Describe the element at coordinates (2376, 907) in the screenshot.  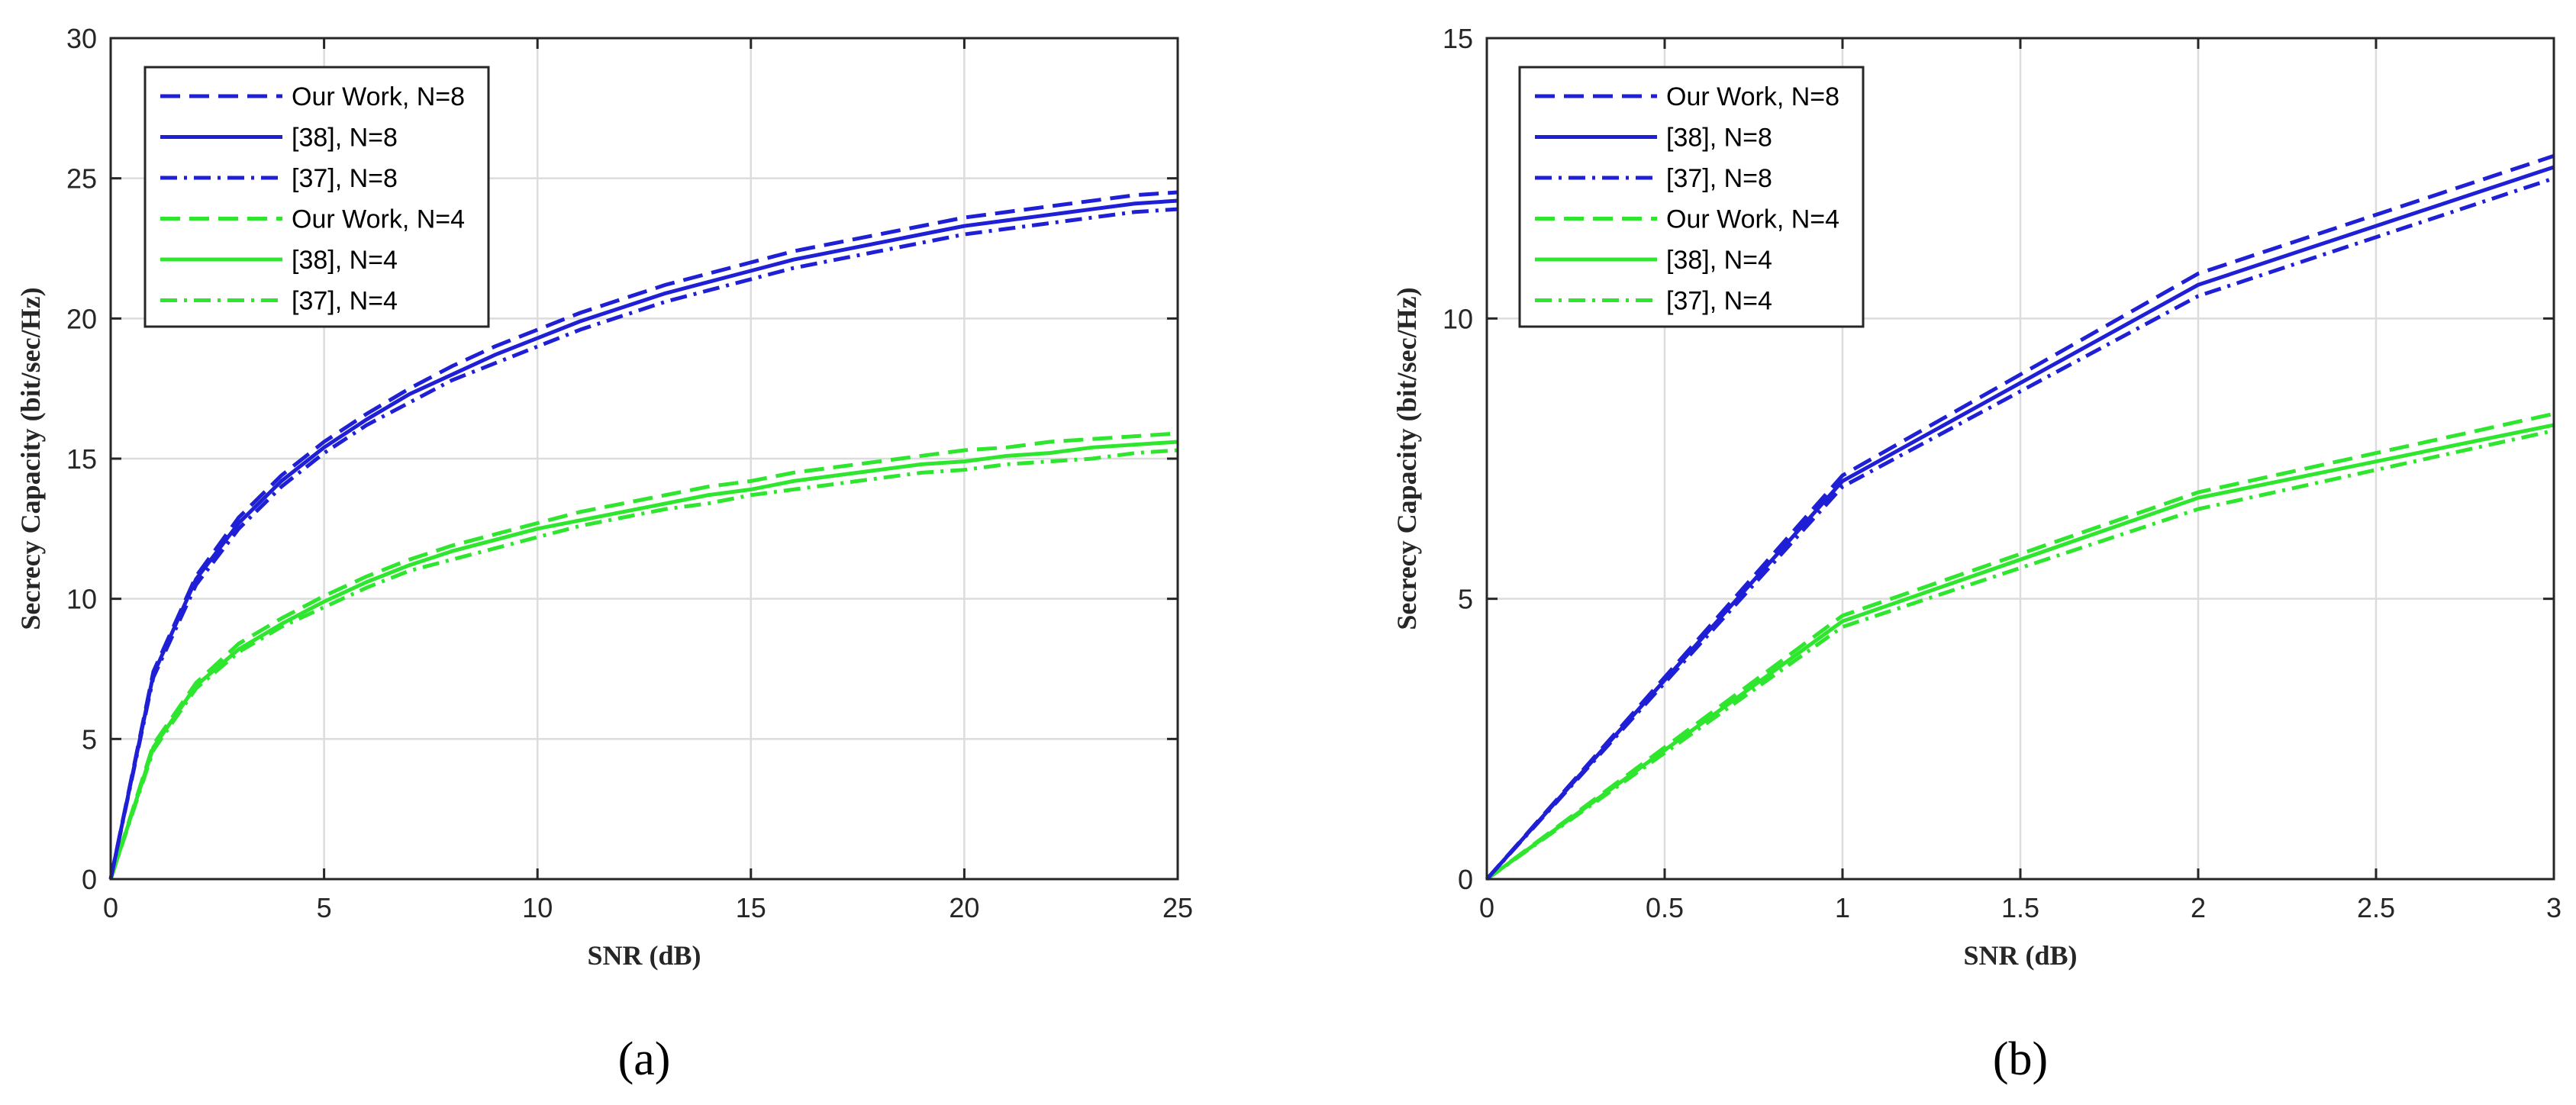
I see `x-tick-label: 2.5` at that location.